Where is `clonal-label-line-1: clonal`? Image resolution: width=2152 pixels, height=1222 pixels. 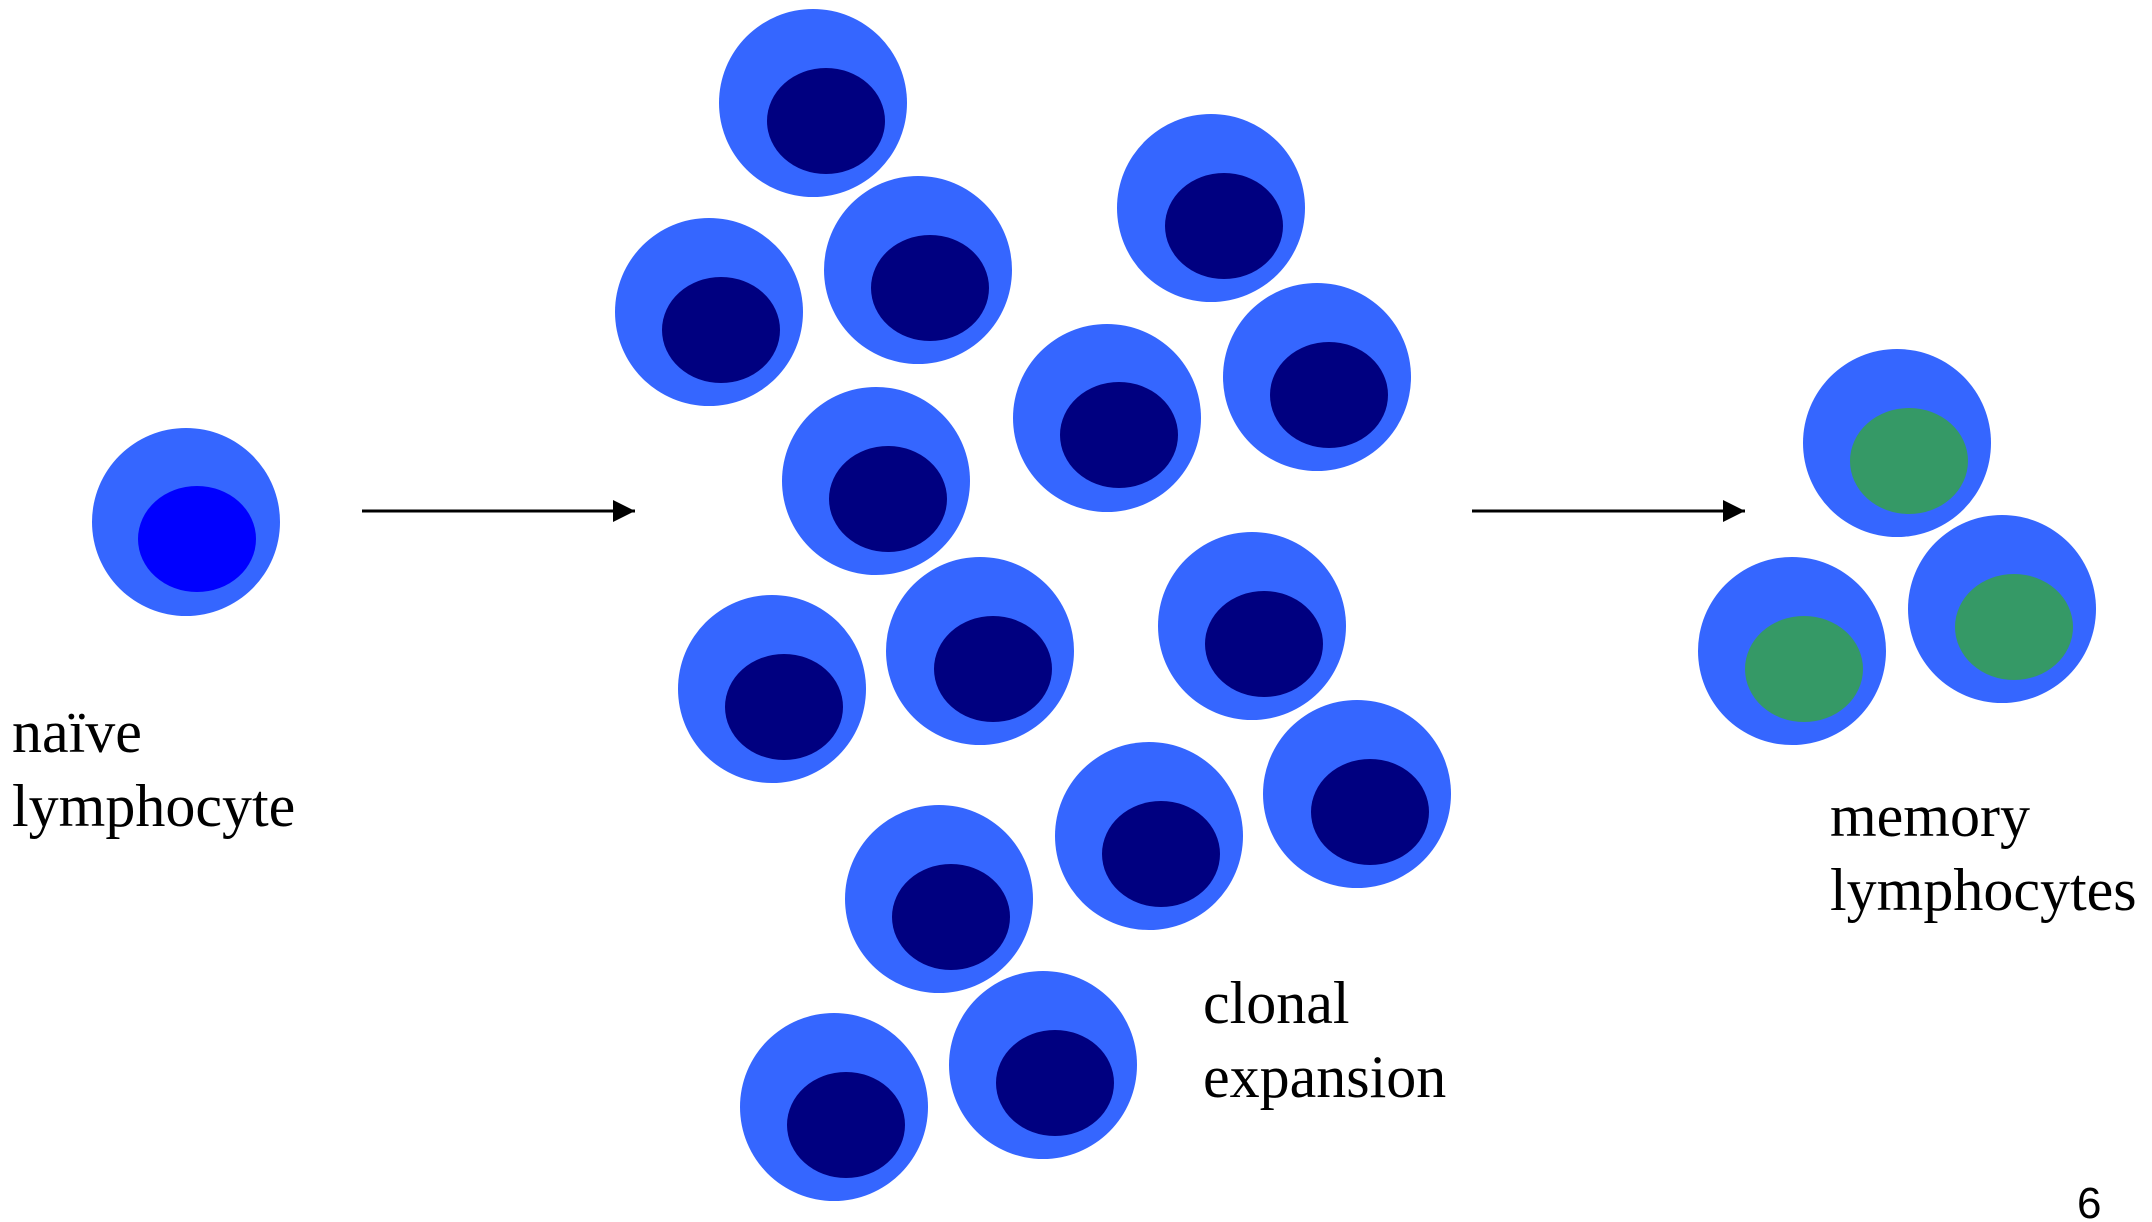
clonal-label-line-1: clonal is located at coordinates (1276, 1003).